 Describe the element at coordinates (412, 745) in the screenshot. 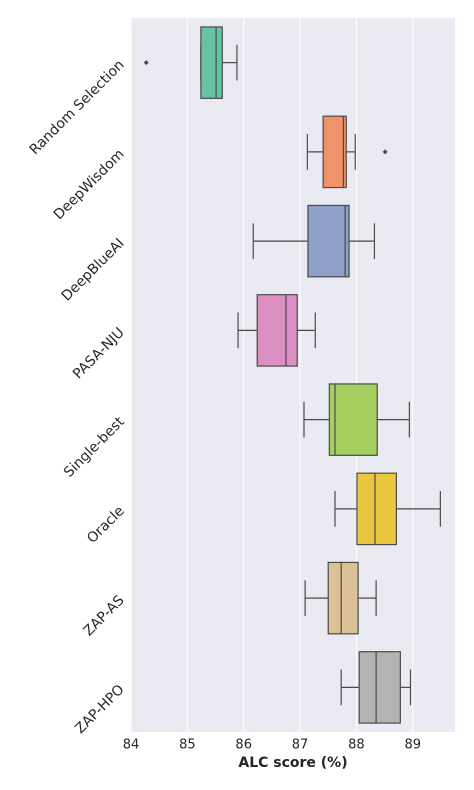

I see `x-tick-label: 89` at that location.